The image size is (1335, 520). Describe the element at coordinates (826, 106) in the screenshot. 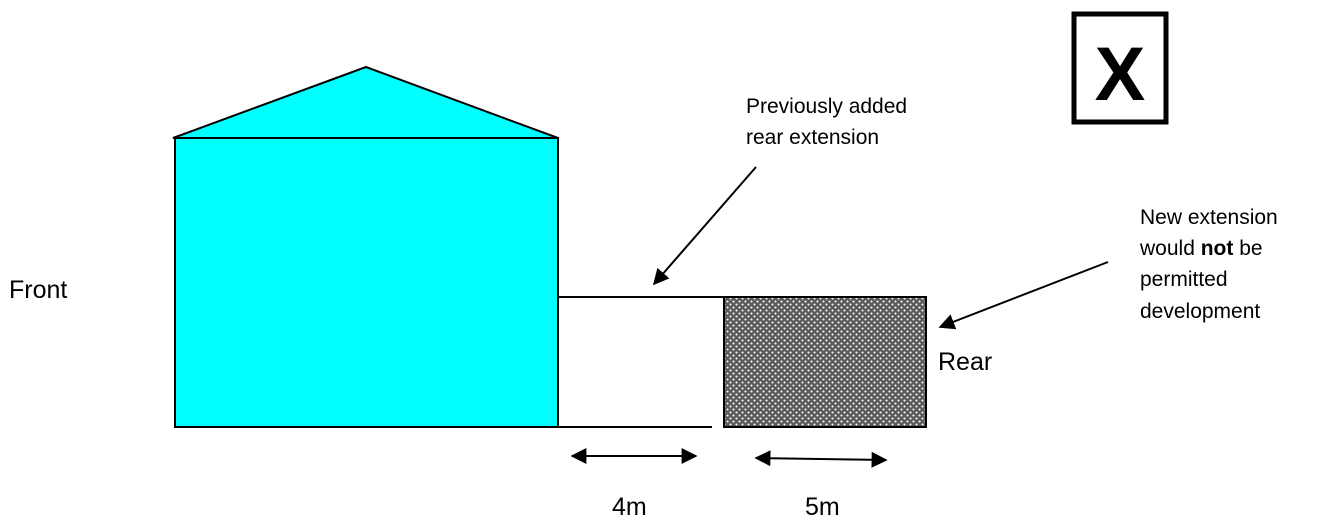

I see `previous-extension-label-line1: Previously added` at that location.